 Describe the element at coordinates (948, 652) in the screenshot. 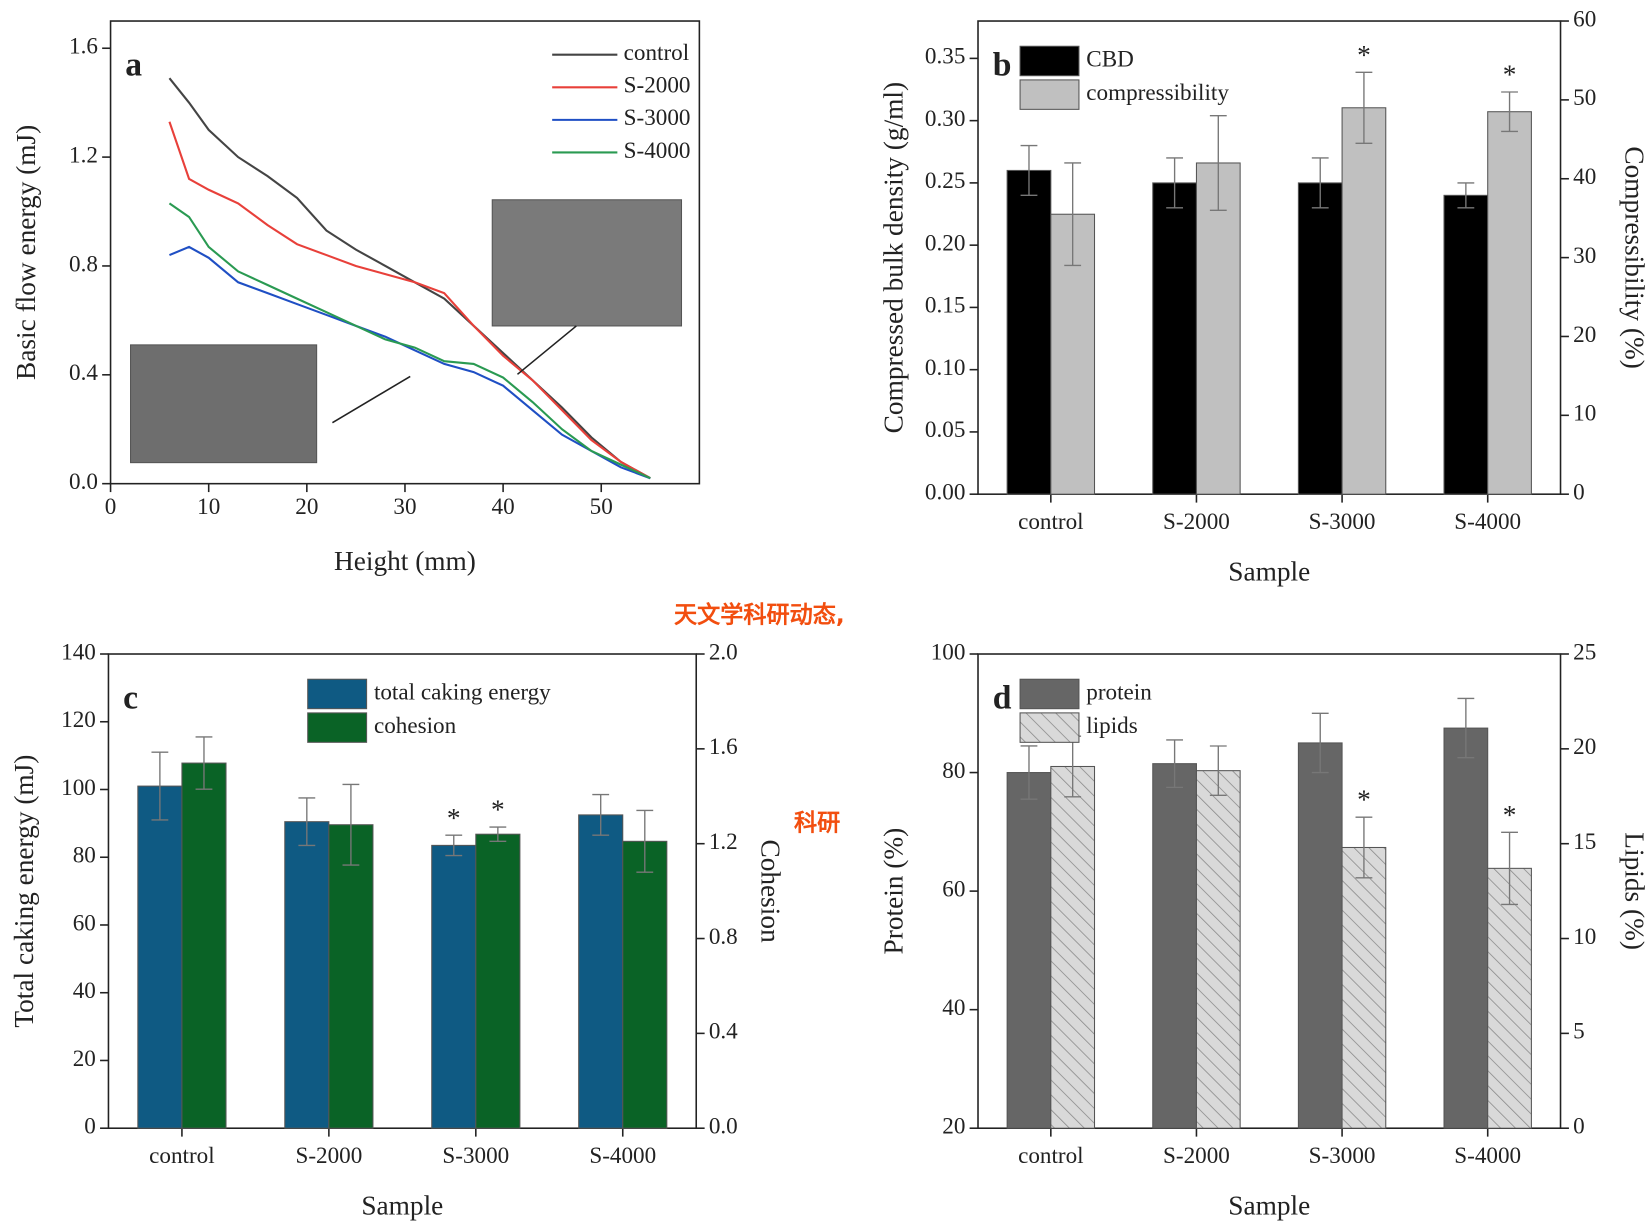

I see `y-tick-label: 100` at that location.